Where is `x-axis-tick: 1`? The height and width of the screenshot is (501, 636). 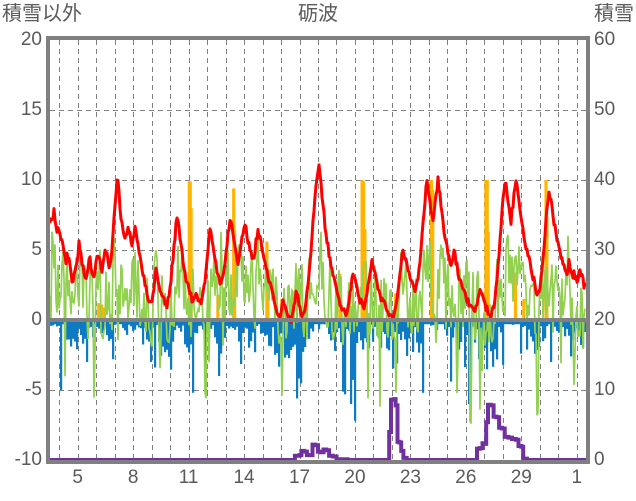
x-axis-tick: 1 is located at coordinates (577, 477).